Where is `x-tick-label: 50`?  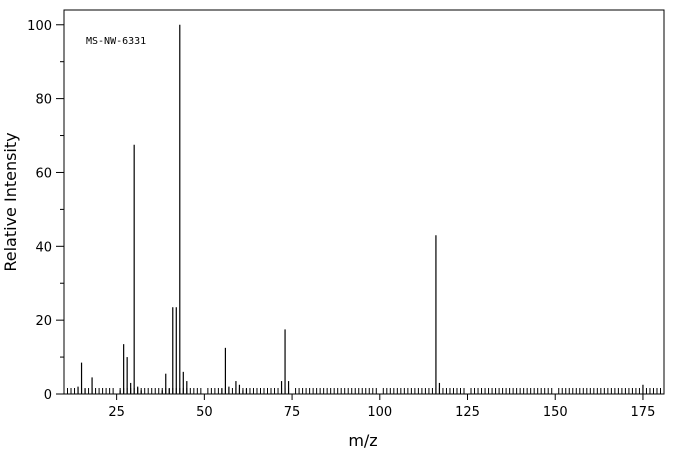
x-tick-label: 50 is located at coordinates (204, 412).